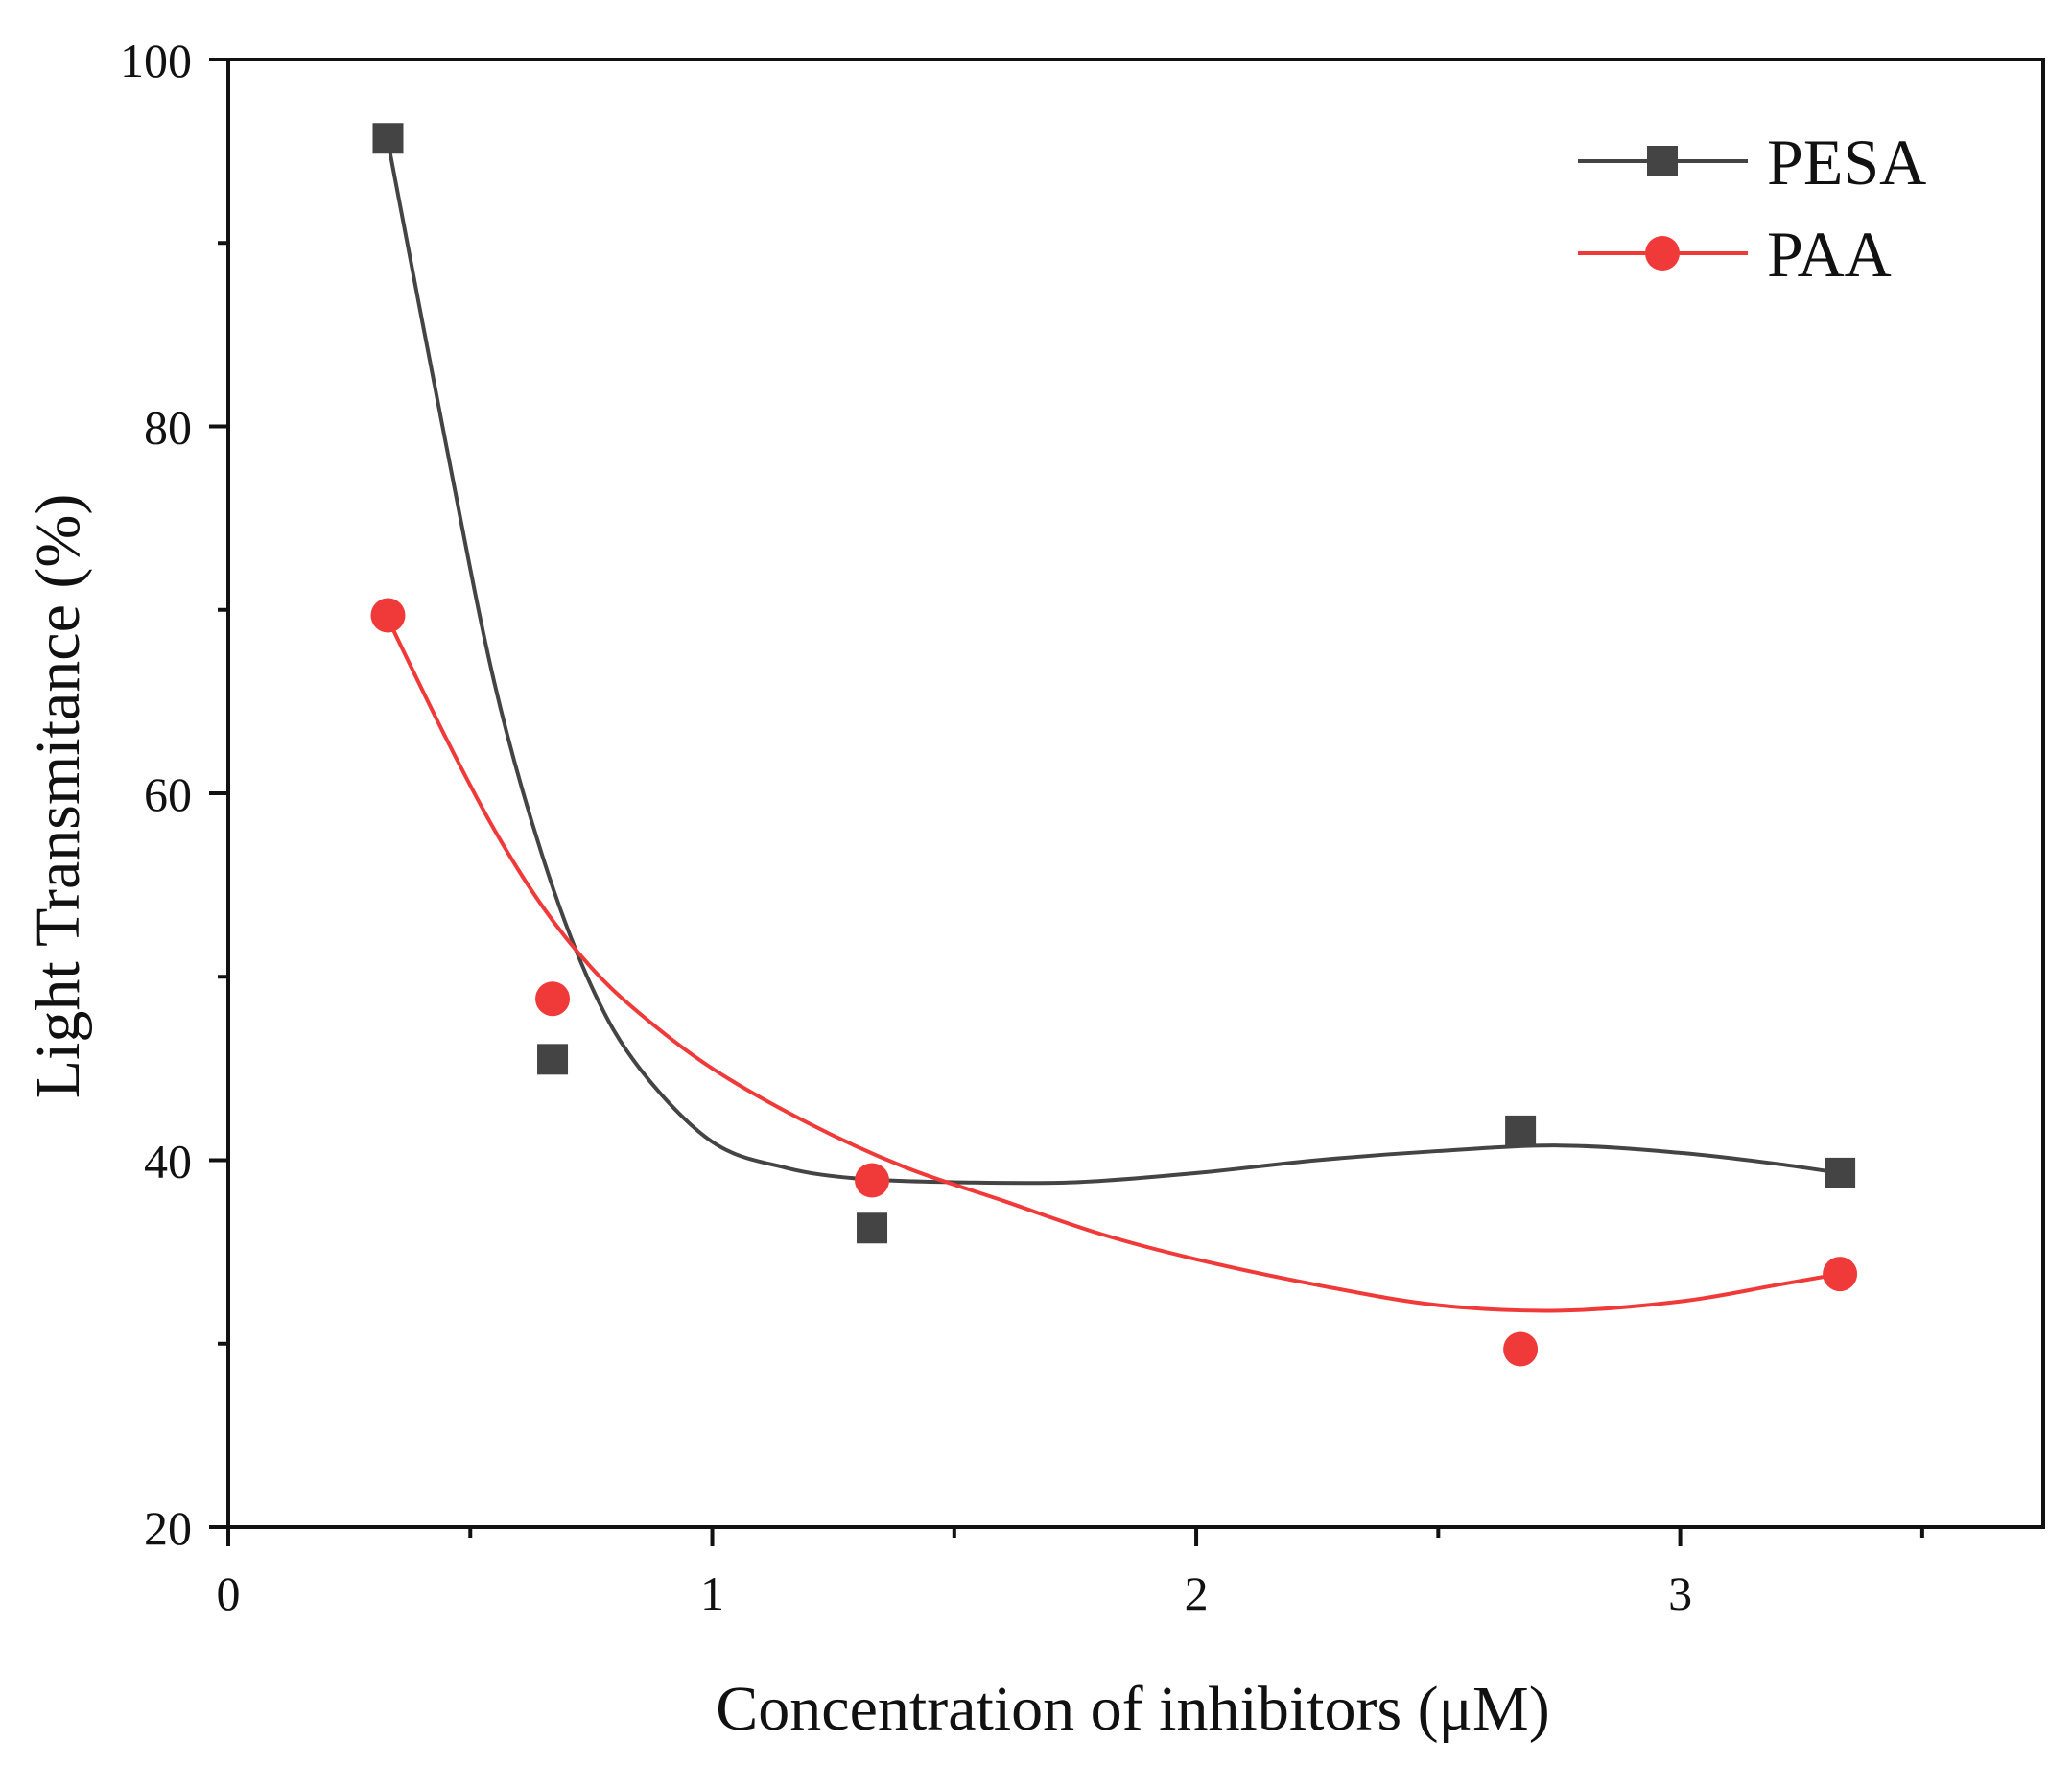  What do you see at coordinates (1680, 1593) in the screenshot?
I see `x-tick-label: 3` at bounding box center [1680, 1593].